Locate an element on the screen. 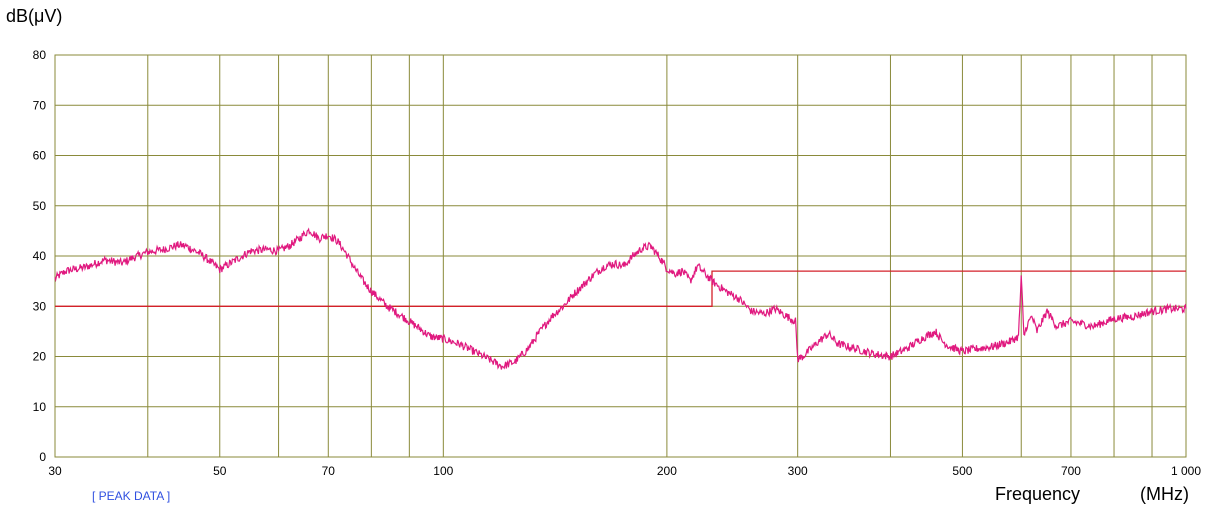 Image resolution: width=1211 pixels, height=516 pixels. y-tick-label: 60 is located at coordinates (40, 156).